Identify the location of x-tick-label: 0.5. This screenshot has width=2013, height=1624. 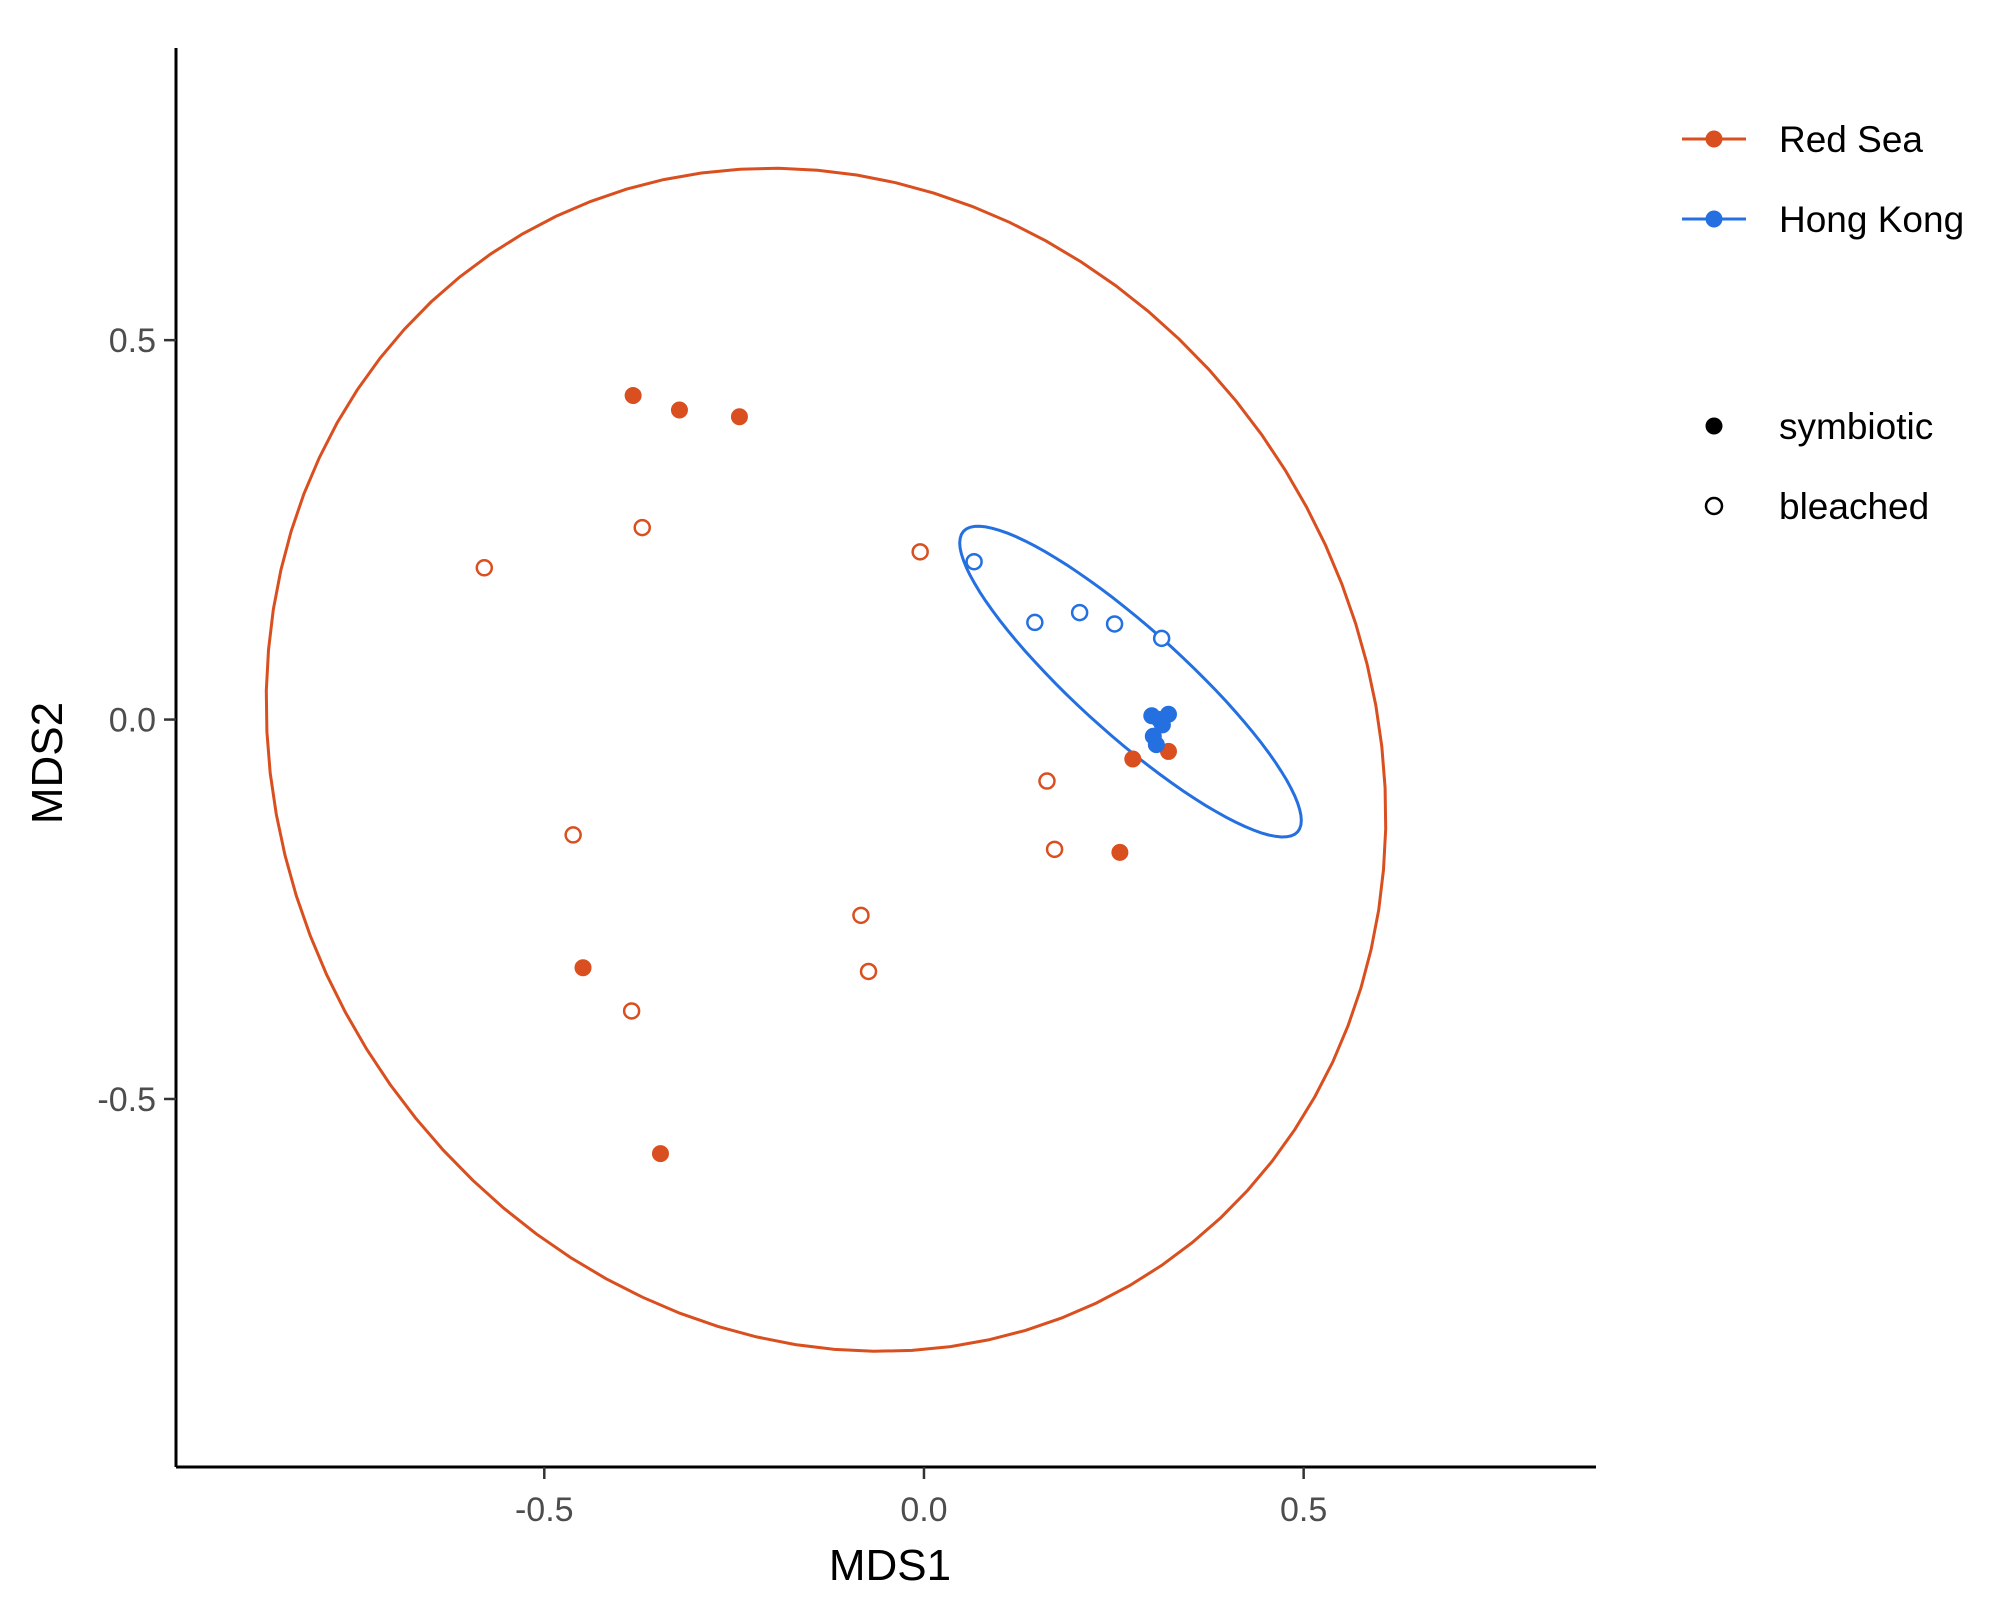
(1303, 1510).